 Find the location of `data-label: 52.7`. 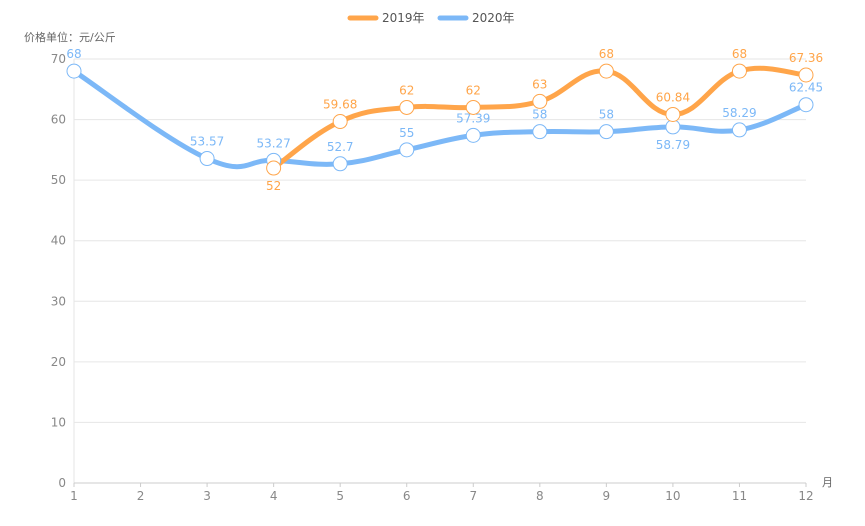

data-label: 52.7 is located at coordinates (340, 147).